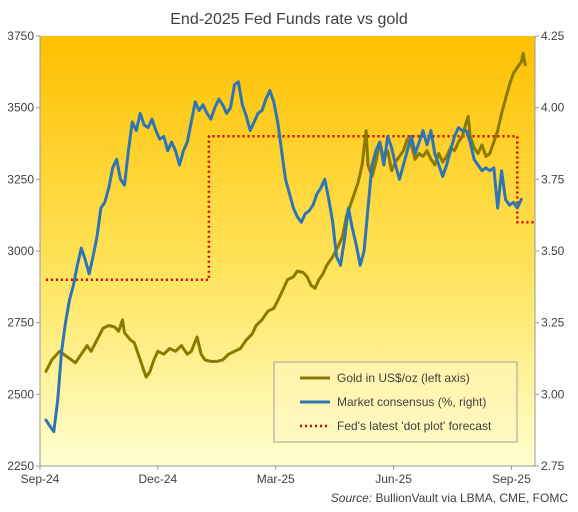  I want to click on left-tick-label: 3500, so click(20, 108).